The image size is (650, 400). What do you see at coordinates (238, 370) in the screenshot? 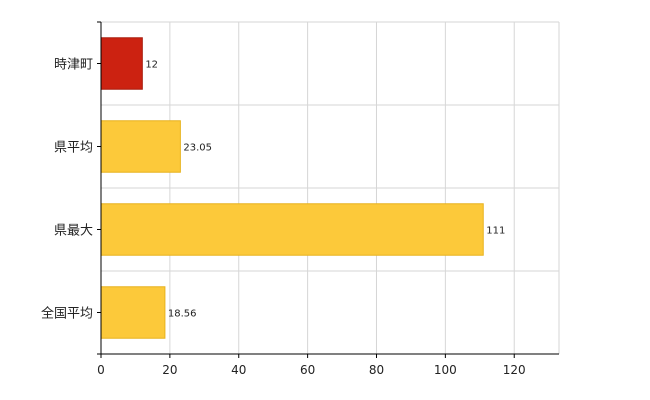
I see `x-tick-label: 40` at bounding box center [238, 370].